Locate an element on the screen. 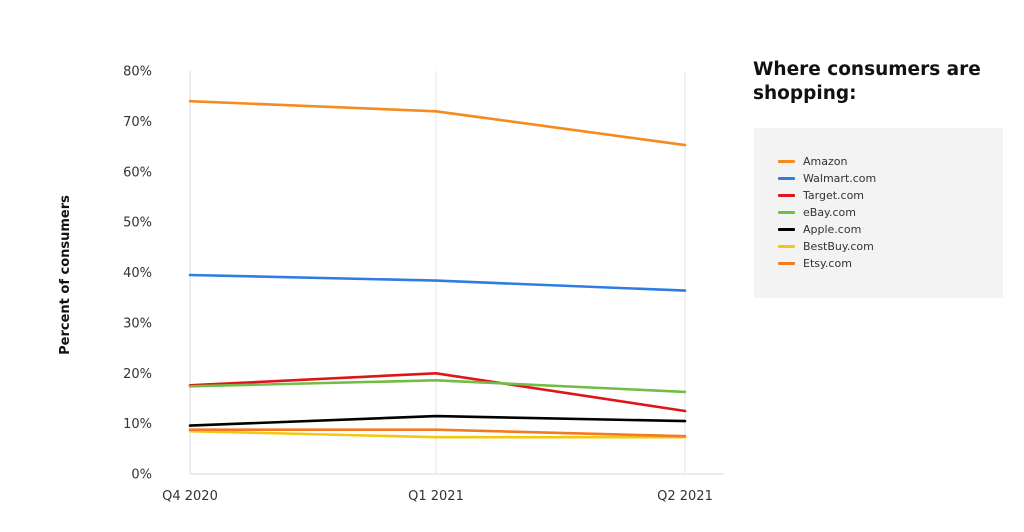  y-tick-label: 80% is located at coordinates (137, 72).